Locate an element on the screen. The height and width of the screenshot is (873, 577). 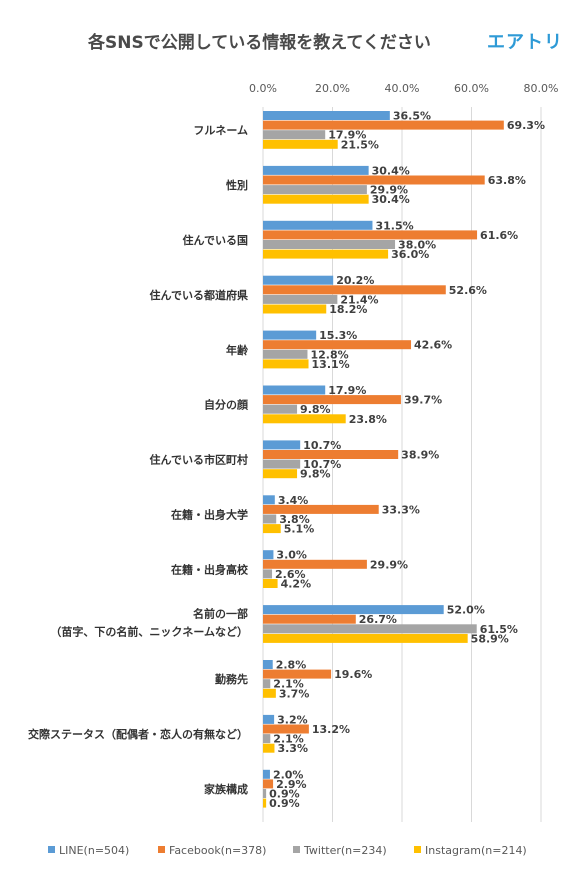
data-label: 61.5% is located at coordinates (499, 629).